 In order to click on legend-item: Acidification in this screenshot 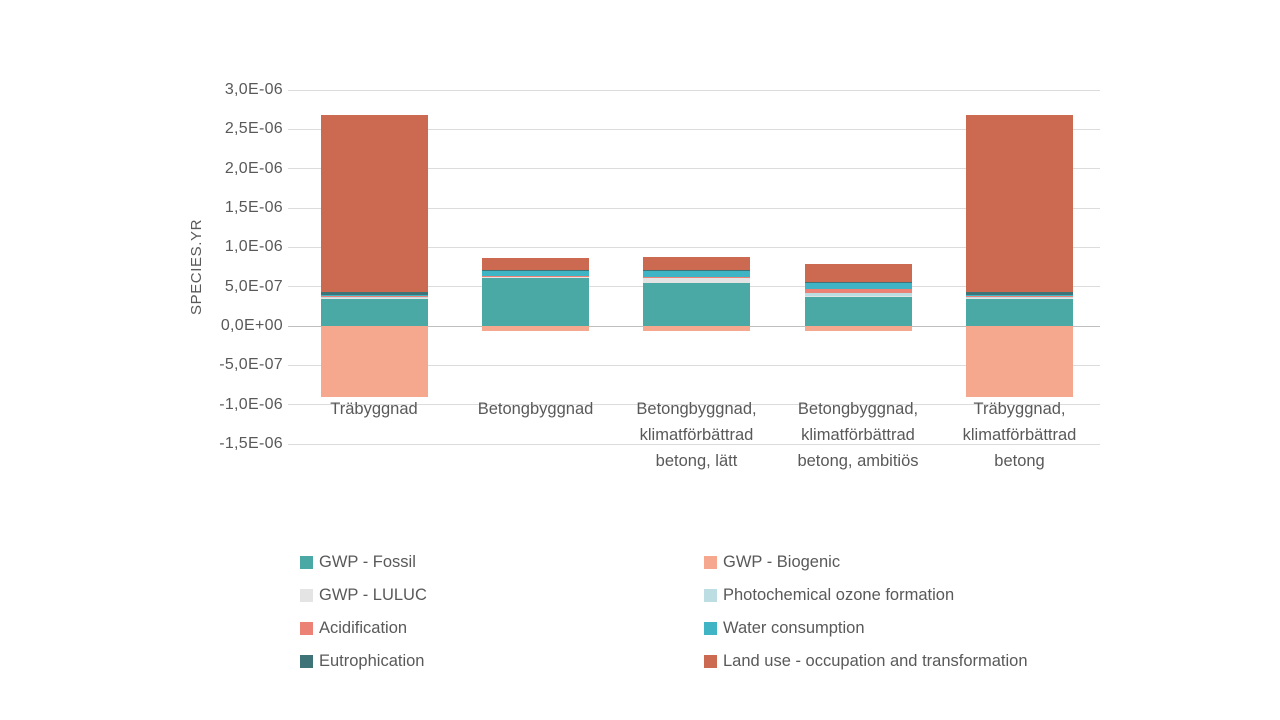, I will do `click(353, 628)`.